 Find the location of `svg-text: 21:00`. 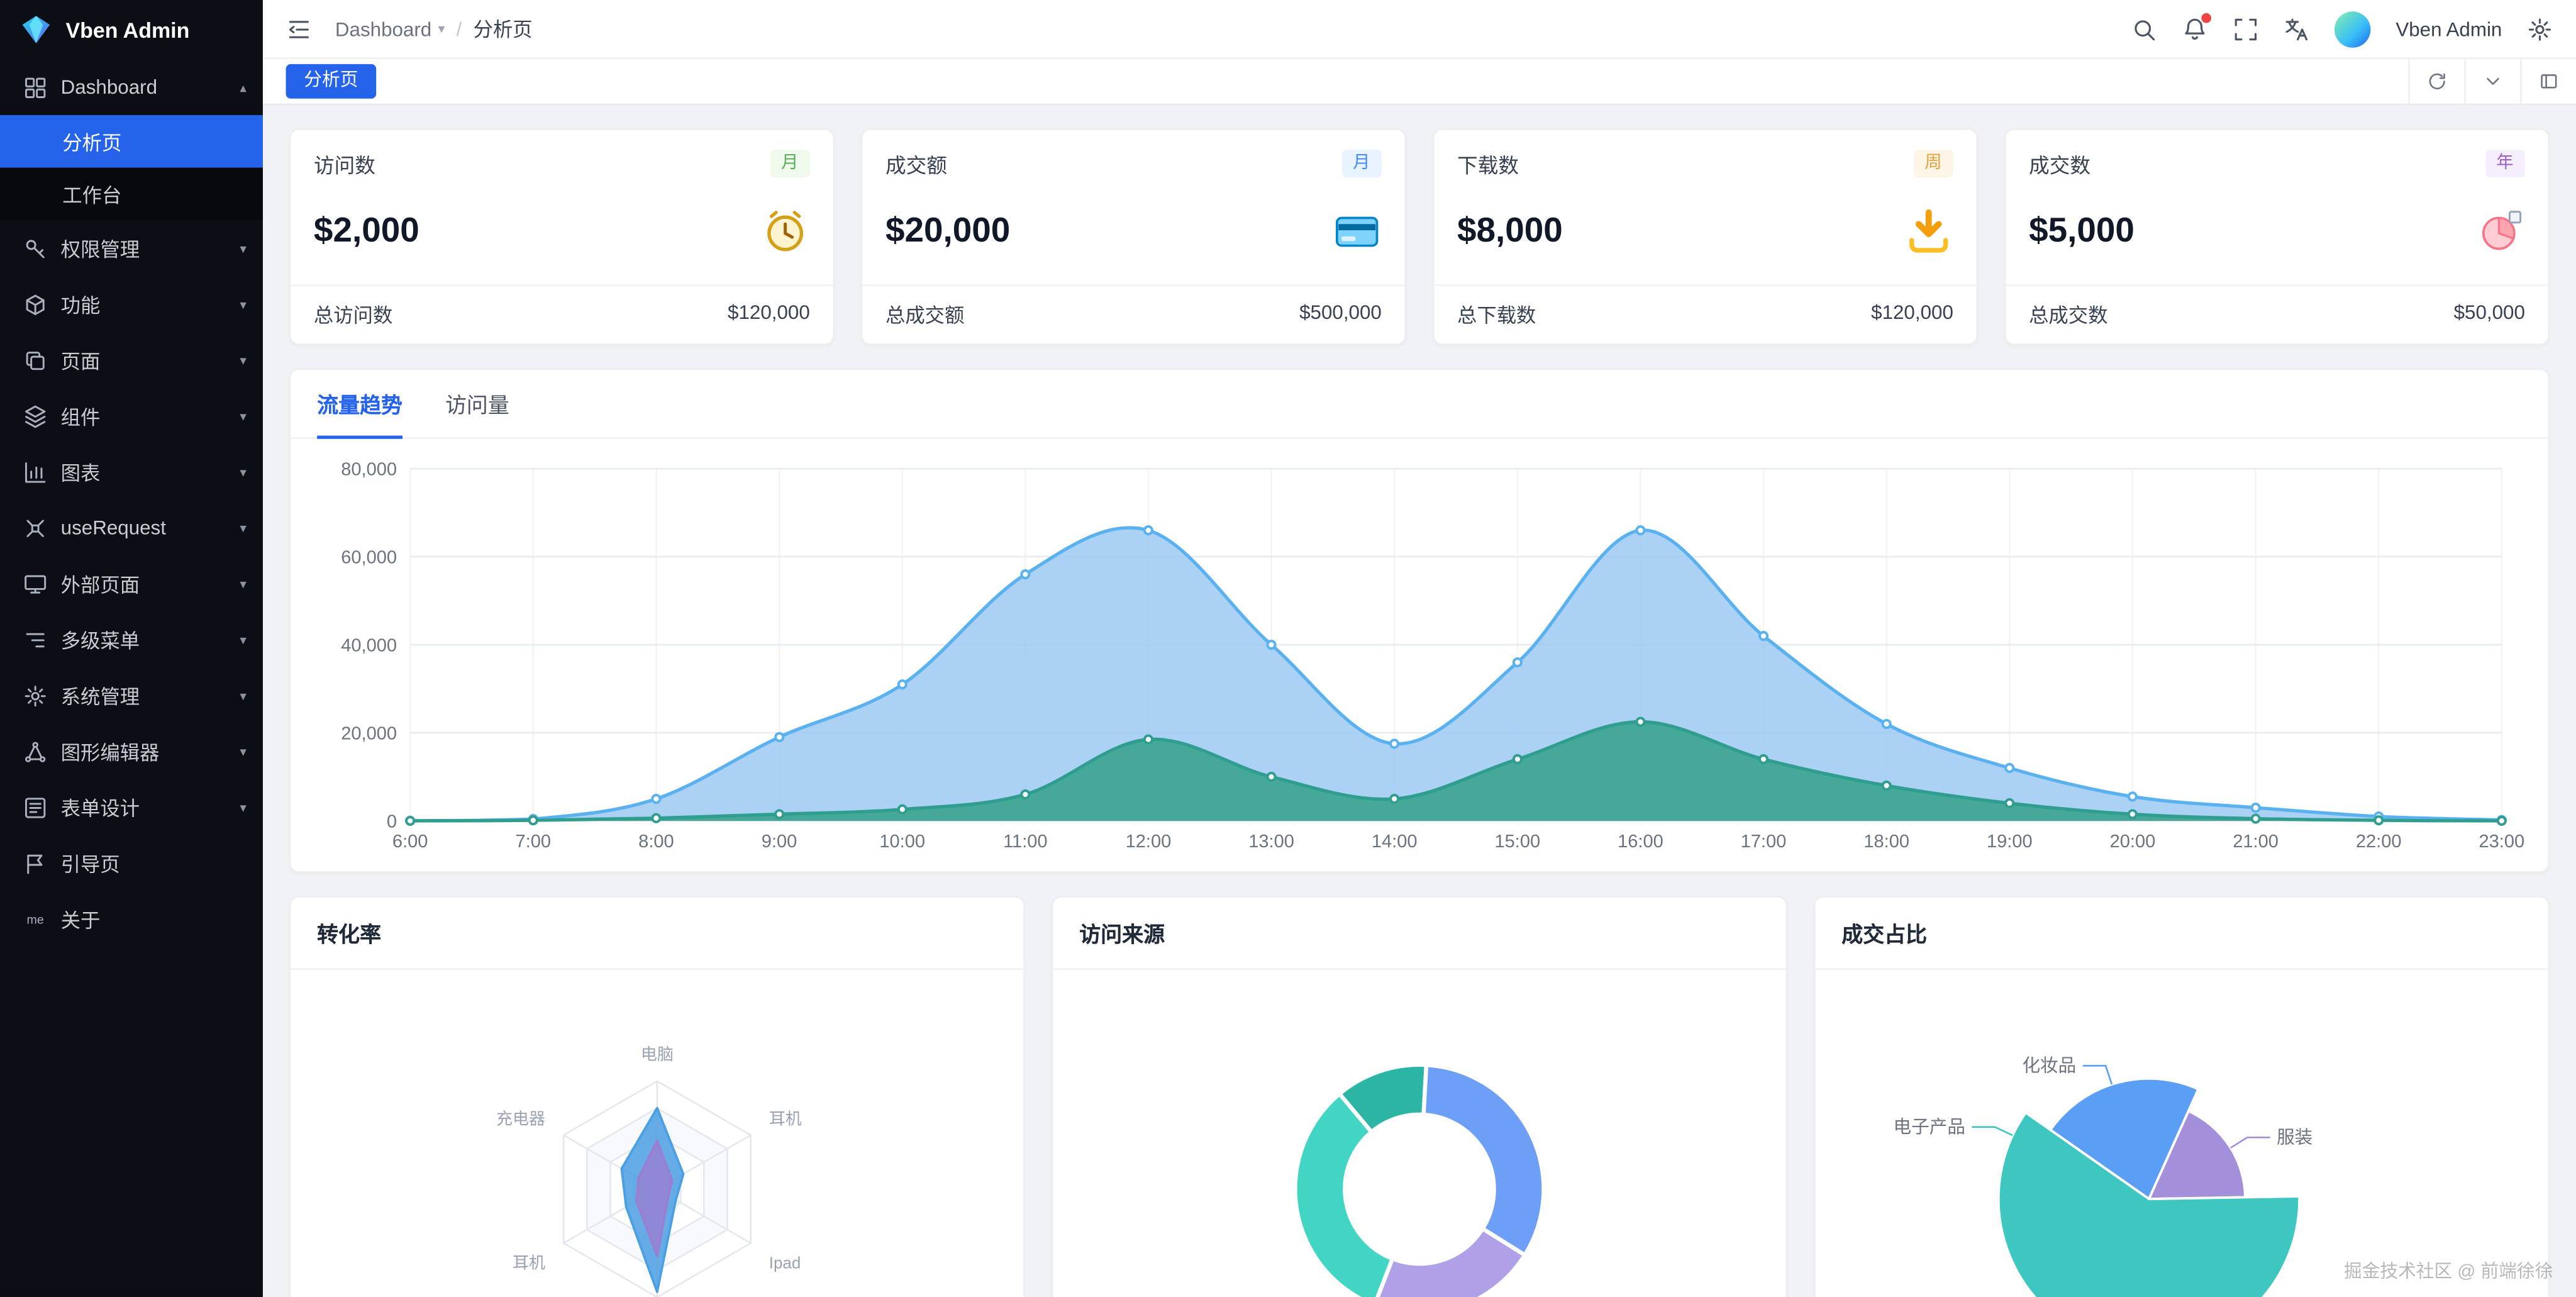

svg-text: 21:00 is located at coordinates (2256, 842).